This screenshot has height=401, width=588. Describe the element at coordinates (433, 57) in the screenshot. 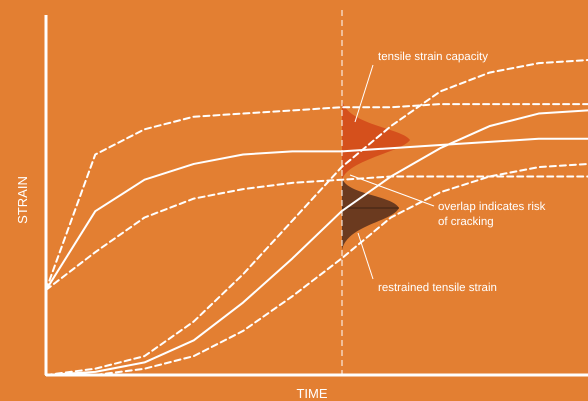

I see `annotation: tensile strain capacity` at that location.